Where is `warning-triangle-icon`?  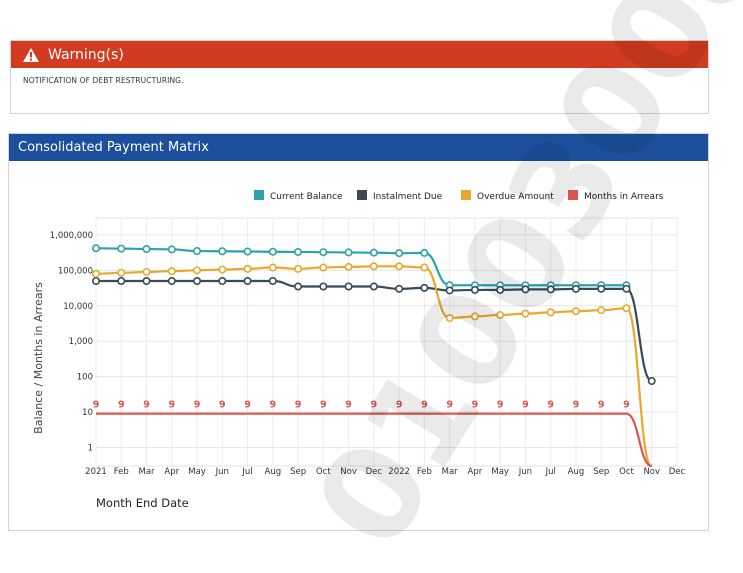 warning-triangle-icon is located at coordinates (31, 54).